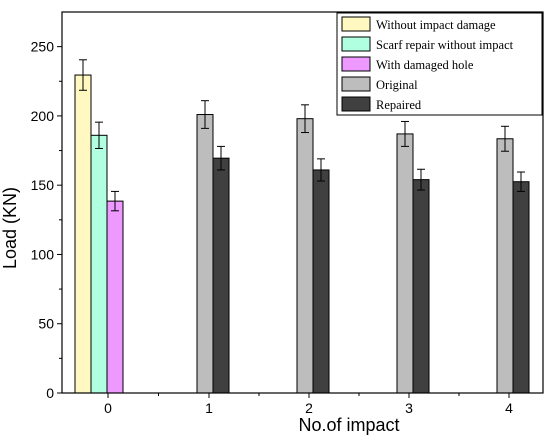 The width and height of the screenshot is (550, 441). What do you see at coordinates (209, 408) in the screenshot?
I see `x-tick-label-1: 1` at bounding box center [209, 408].